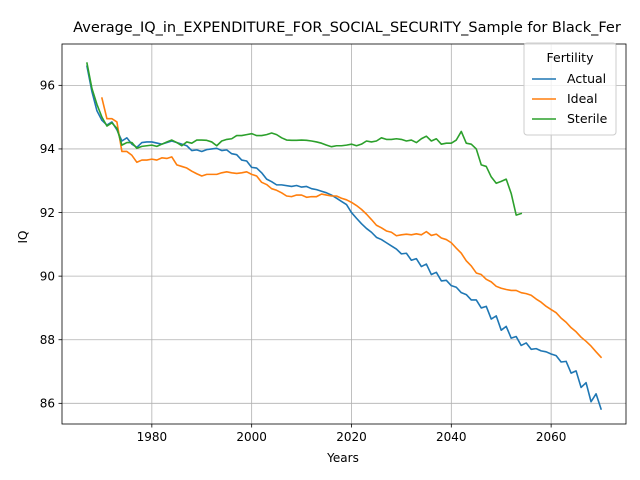 The image size is (640, 480). Describe the element at coordinates (342, 458) in the screenshot. I see `x-axis-title: Years` at that location.